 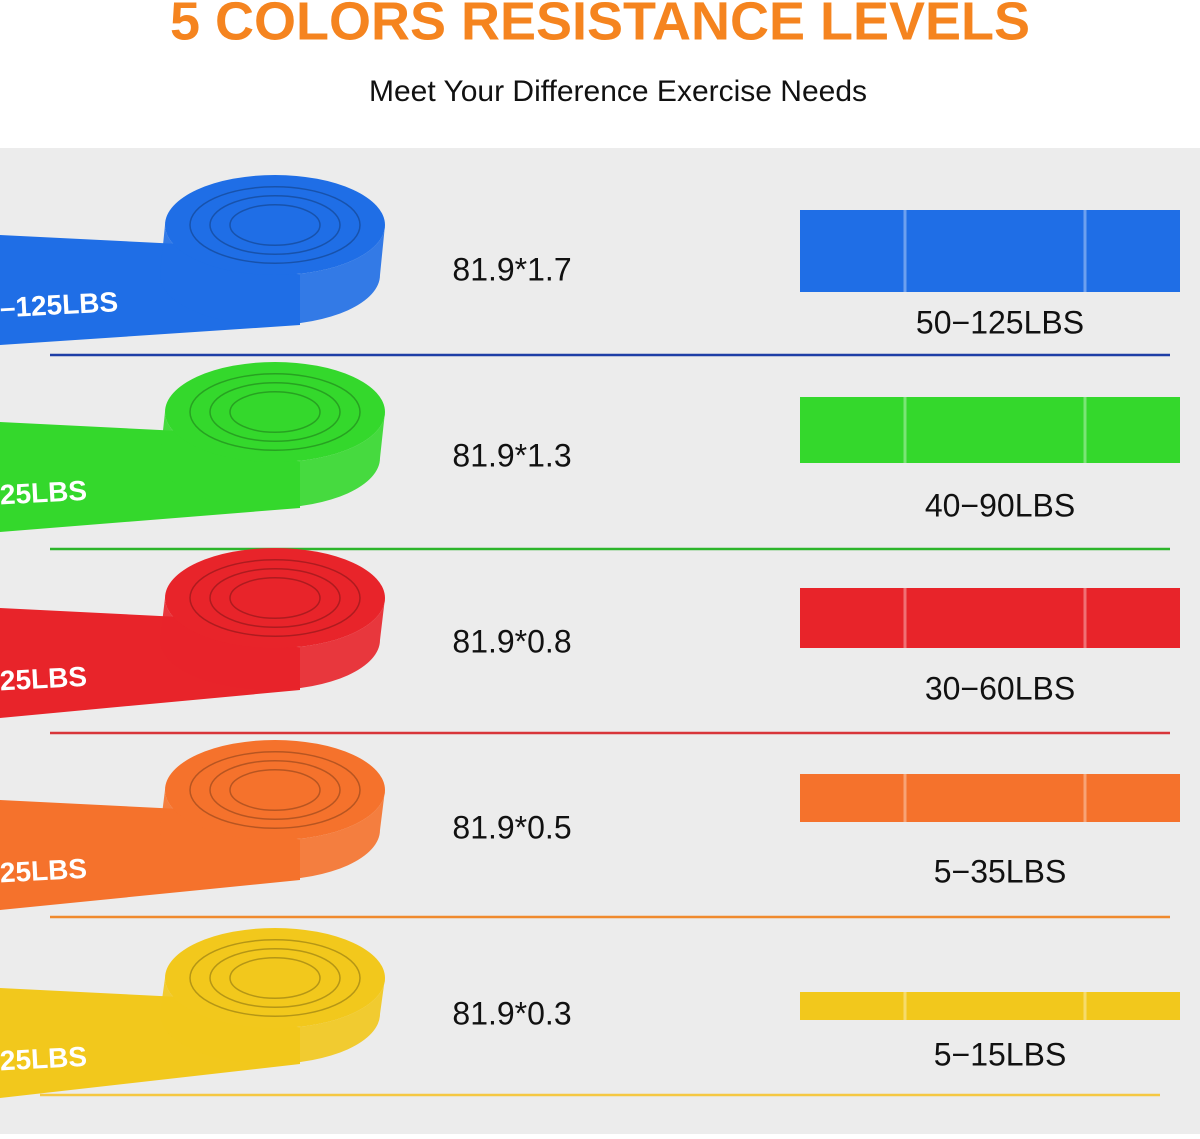 I want to click on title: 5 COLORS RESISTANCE LEVELS, so click(x=600, y=25).